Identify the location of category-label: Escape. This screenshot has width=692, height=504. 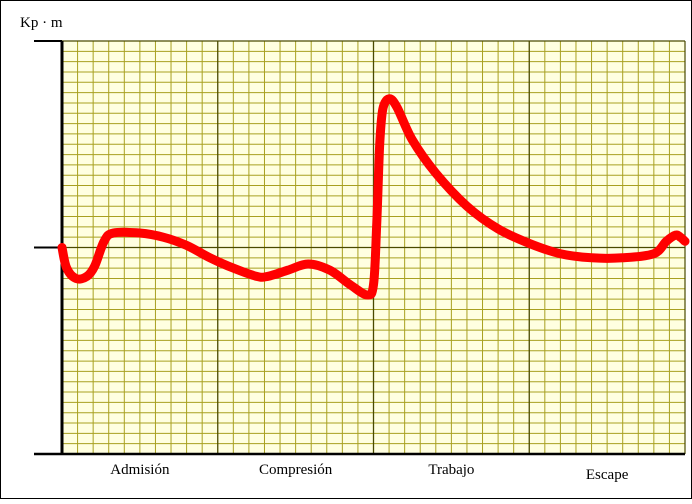
(607, 475).